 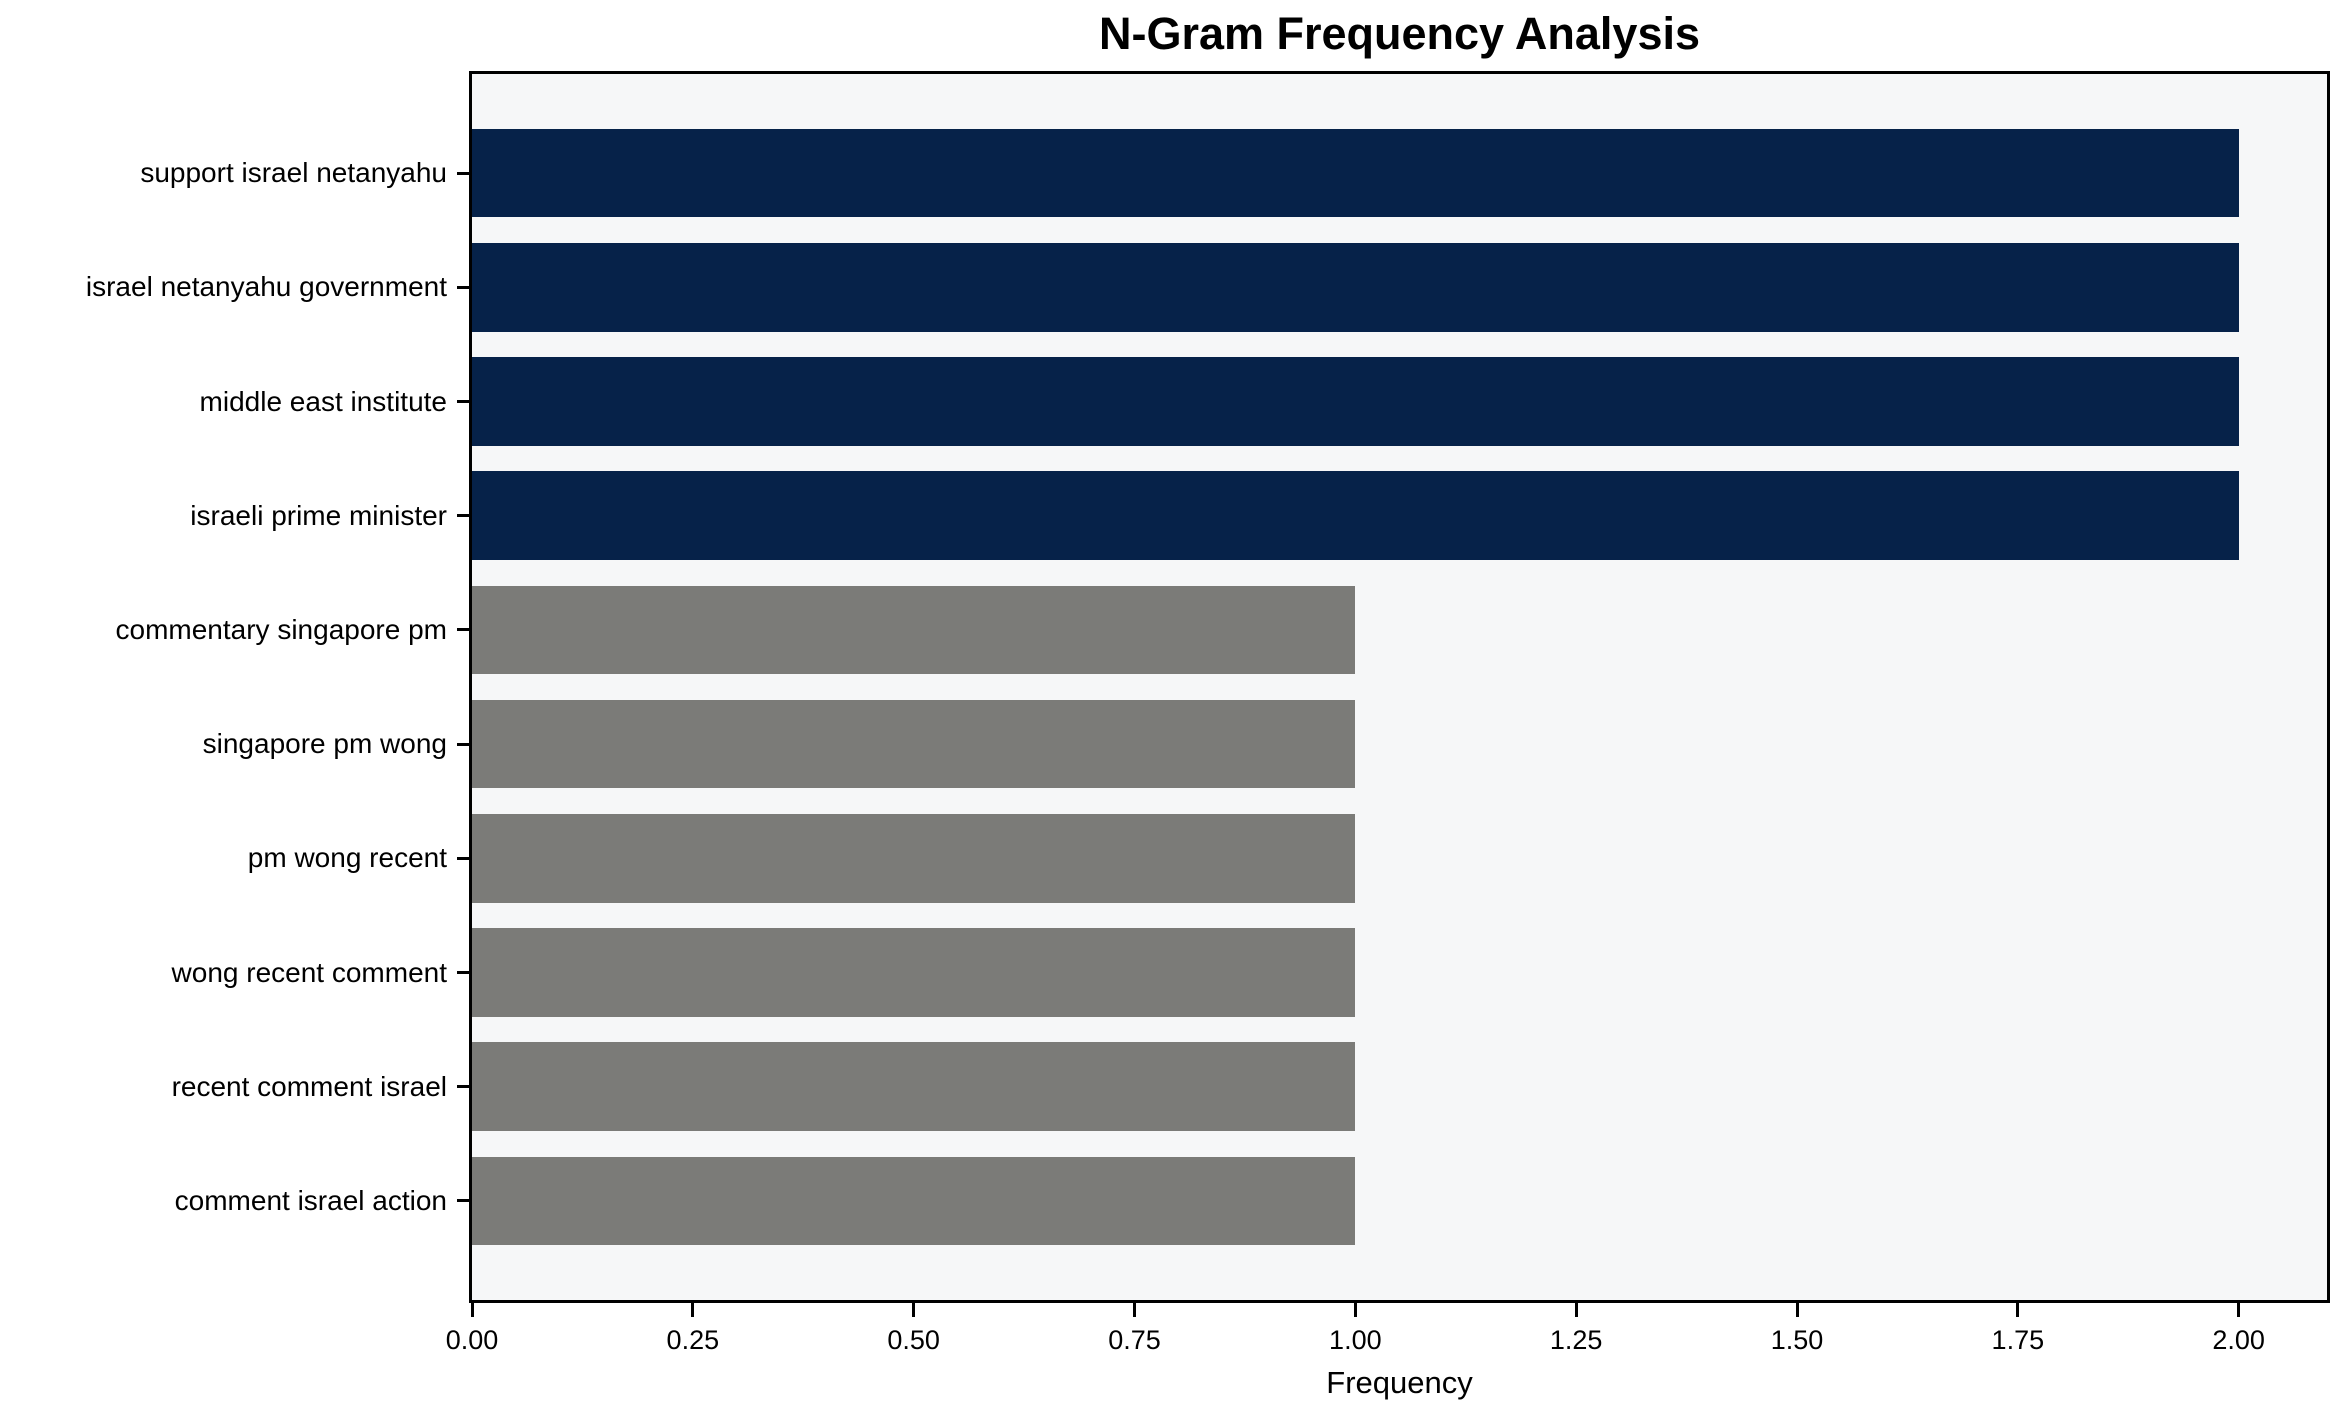 What do you see at coordinates (1576, 1340) in the screenshot?
I see `x-tick-label: 1.25` at bounding box center [1576, 1340].